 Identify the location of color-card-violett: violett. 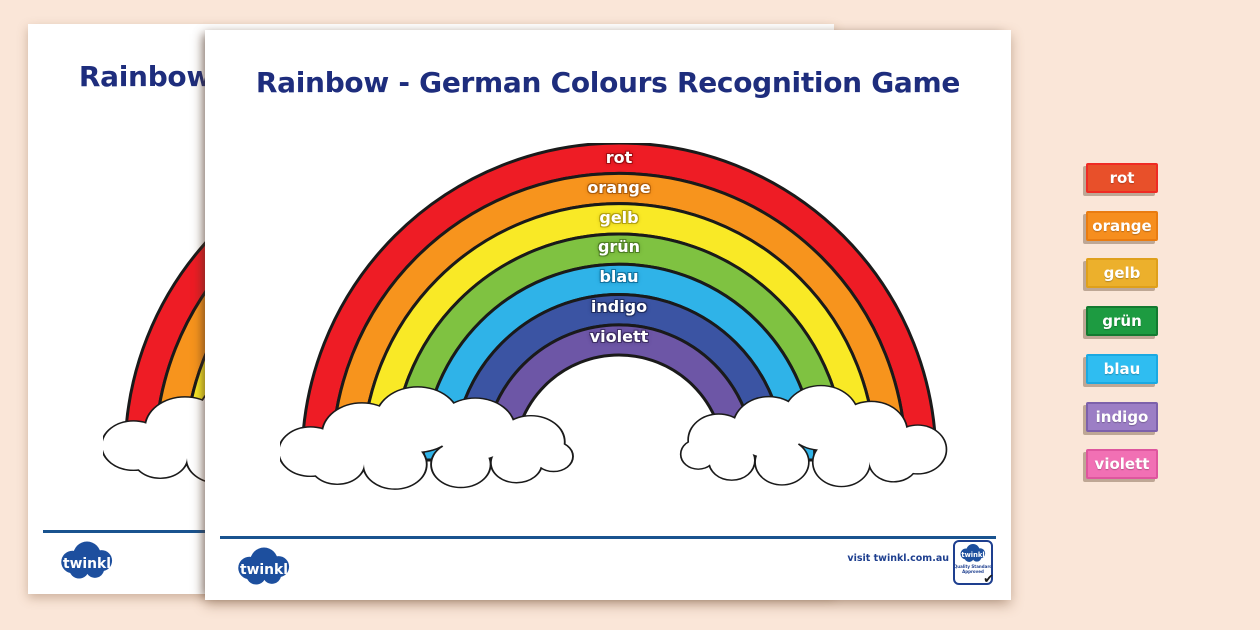
(1122, 464).